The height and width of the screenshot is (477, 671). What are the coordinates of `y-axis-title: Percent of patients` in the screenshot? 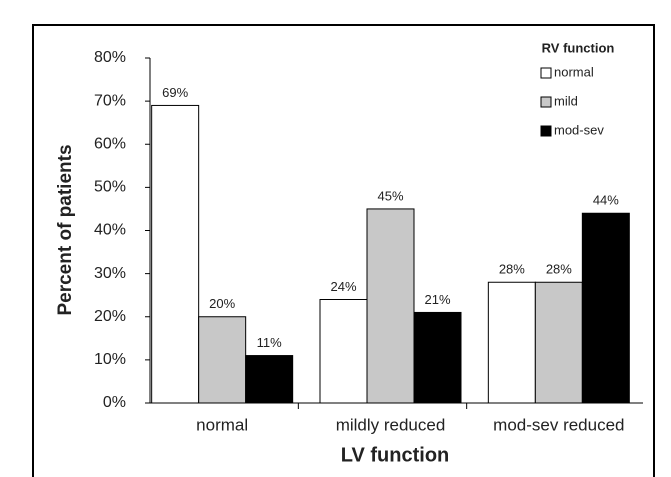 It's located at (65, 229).